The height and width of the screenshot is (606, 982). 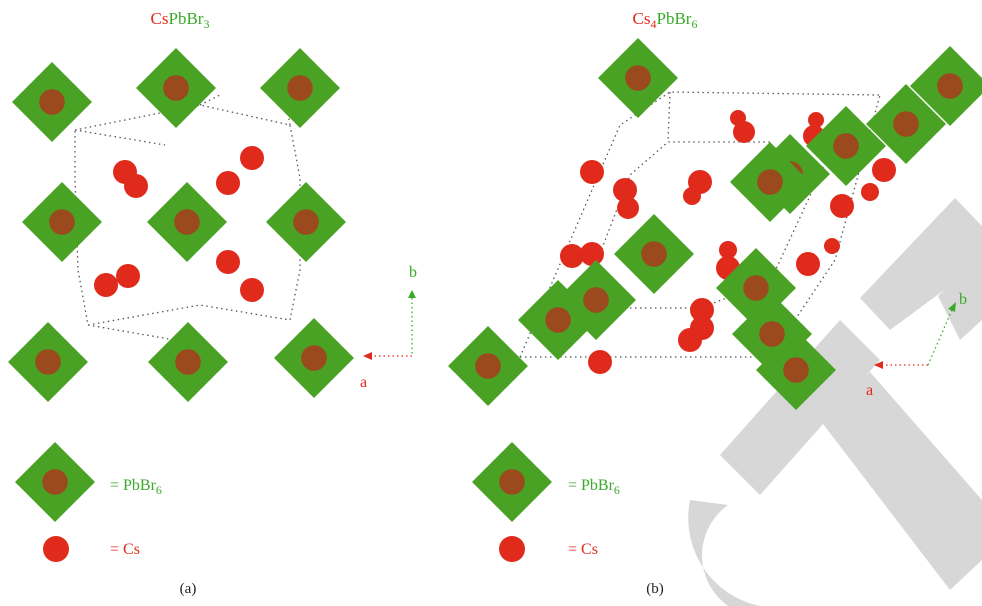 I want to click on caption-a: (a), so click(x=188, y=589).